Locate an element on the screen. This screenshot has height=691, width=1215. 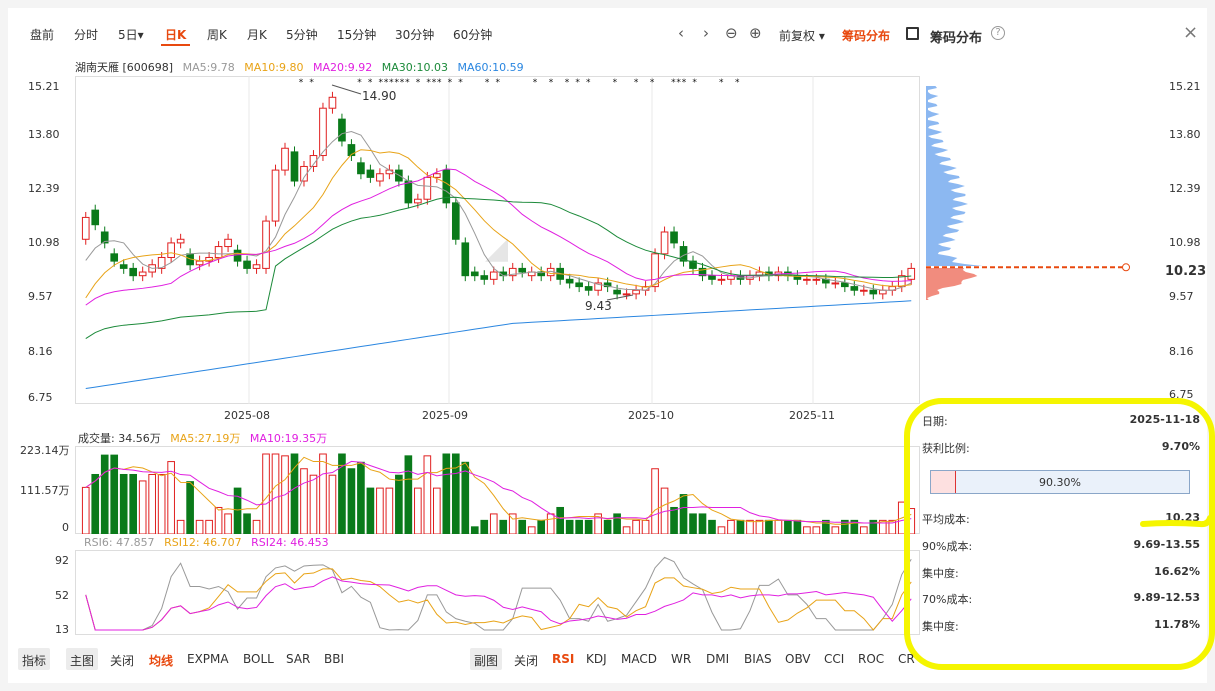
tab-15min: 15分钟 is located at coordinates (357, 35).